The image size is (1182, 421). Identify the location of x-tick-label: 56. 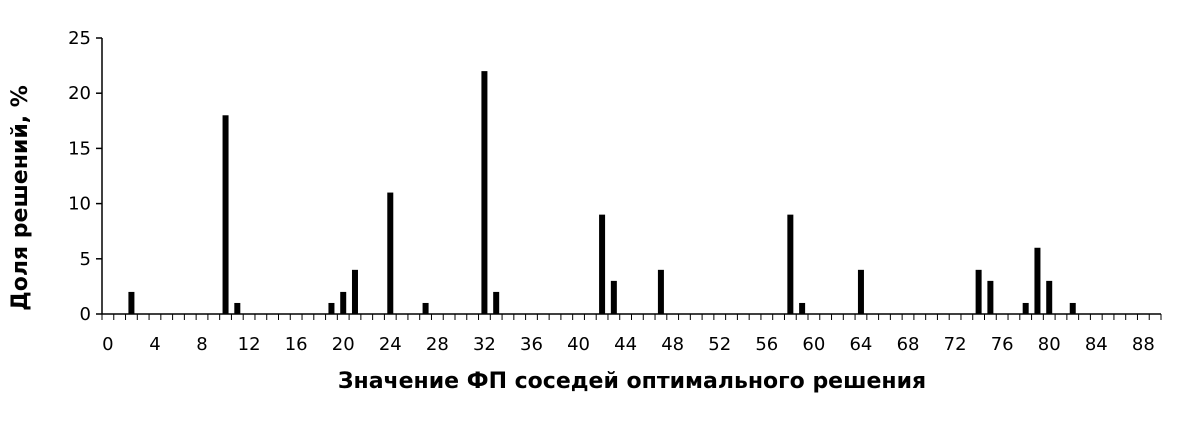
(766, 344).